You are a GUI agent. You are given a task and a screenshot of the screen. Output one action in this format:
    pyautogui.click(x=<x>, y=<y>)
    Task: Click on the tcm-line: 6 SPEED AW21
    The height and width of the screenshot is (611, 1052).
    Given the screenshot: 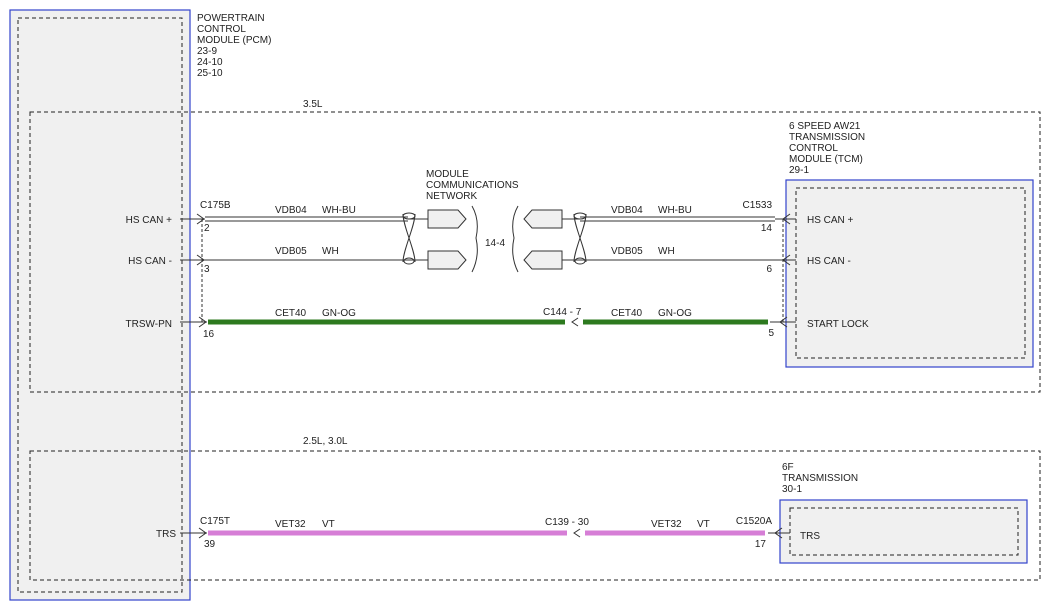 What is the action you would take?
    pyautogui.click(x=825, y=126)
    